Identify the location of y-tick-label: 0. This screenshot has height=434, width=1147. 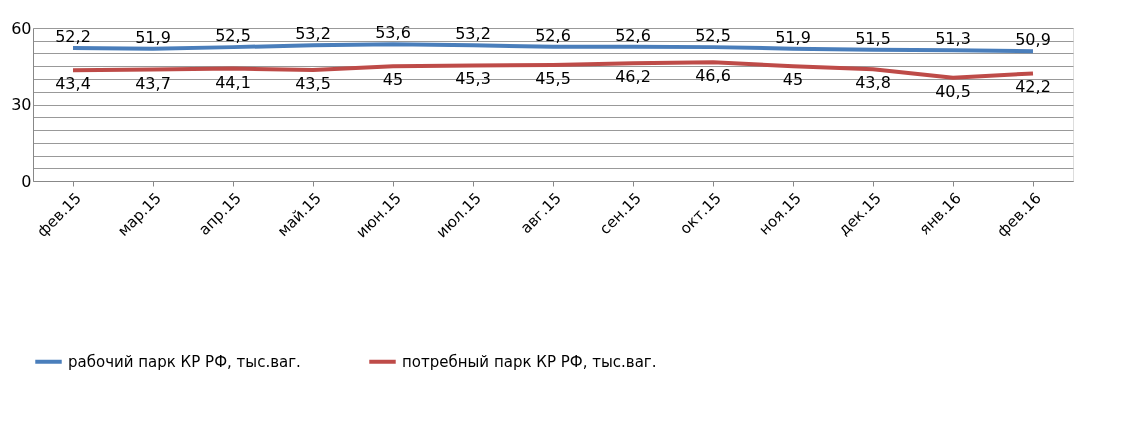
(26, 181).